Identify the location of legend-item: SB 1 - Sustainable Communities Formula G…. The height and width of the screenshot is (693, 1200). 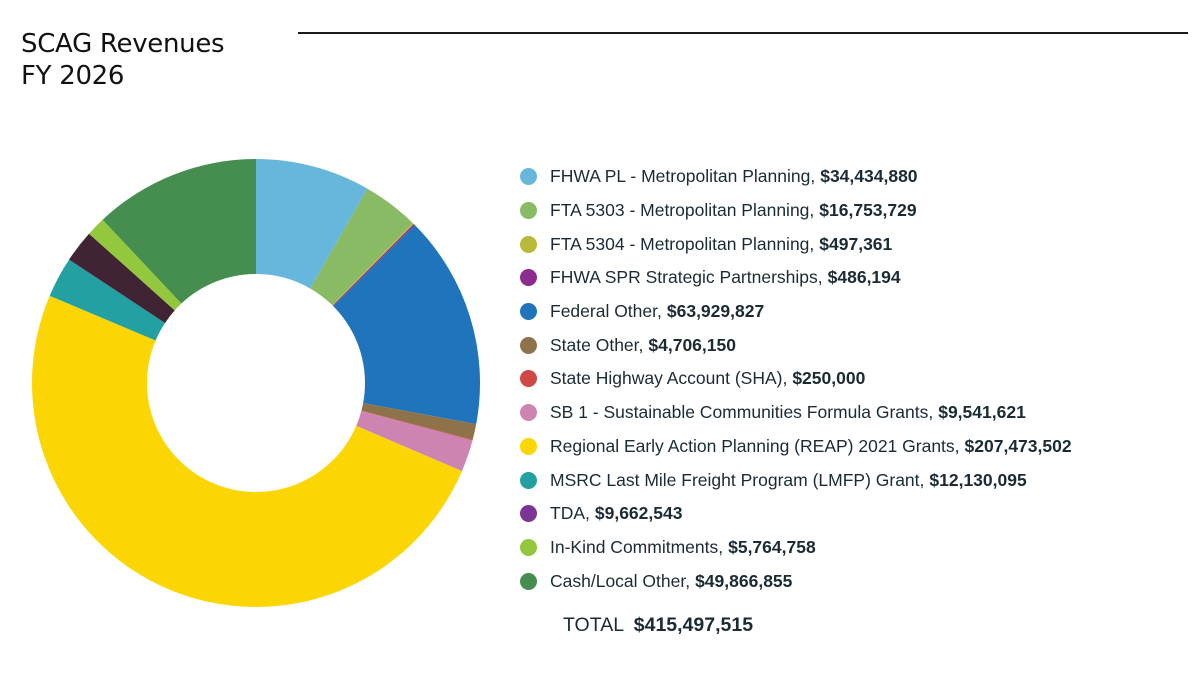
(796, 413).